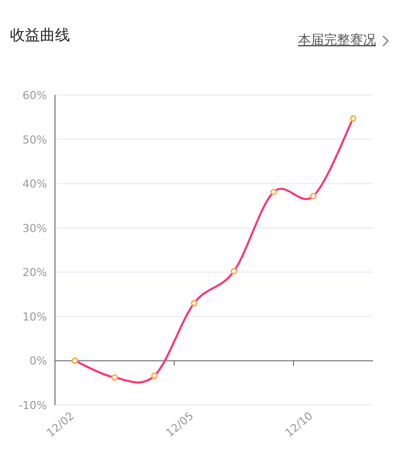 This screenshot has width=395, height=470. What do you see at coordinates (34, 273) in the screenshot?
I see `y-tick-label: 20%` at bounding box center [34, 273].